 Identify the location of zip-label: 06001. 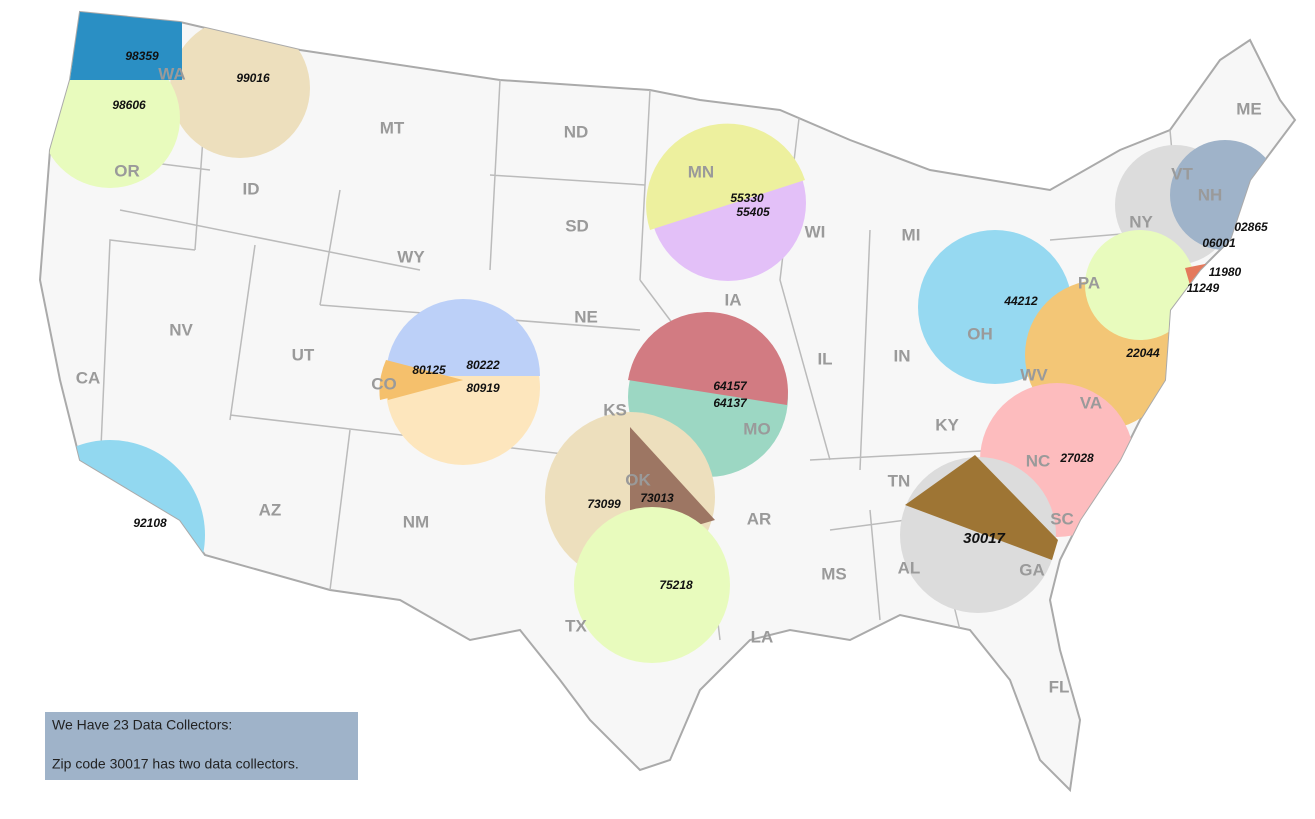
(1219, 243).